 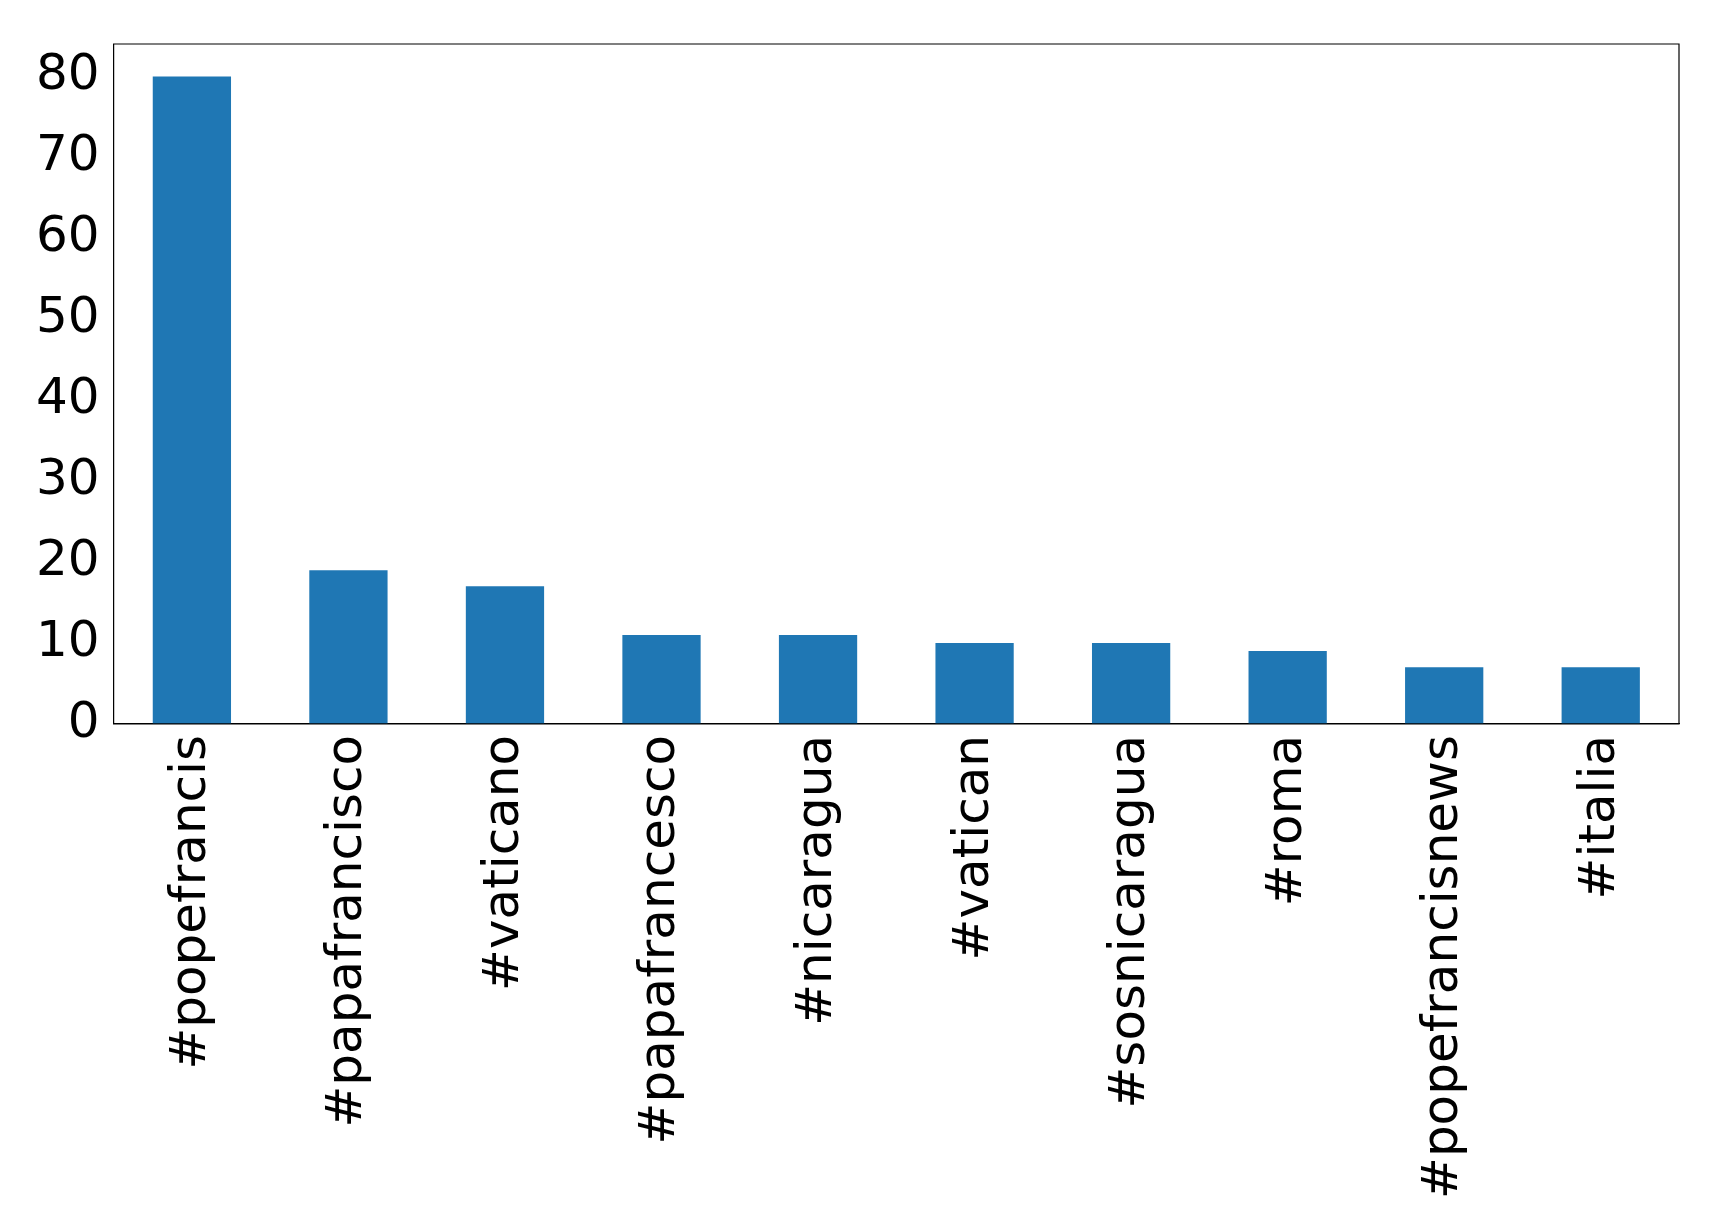 What do you see at coordinates (970, 847) in the screenshot?
I see `x-tick-label: #vatican` at bounding box center [970, 847].